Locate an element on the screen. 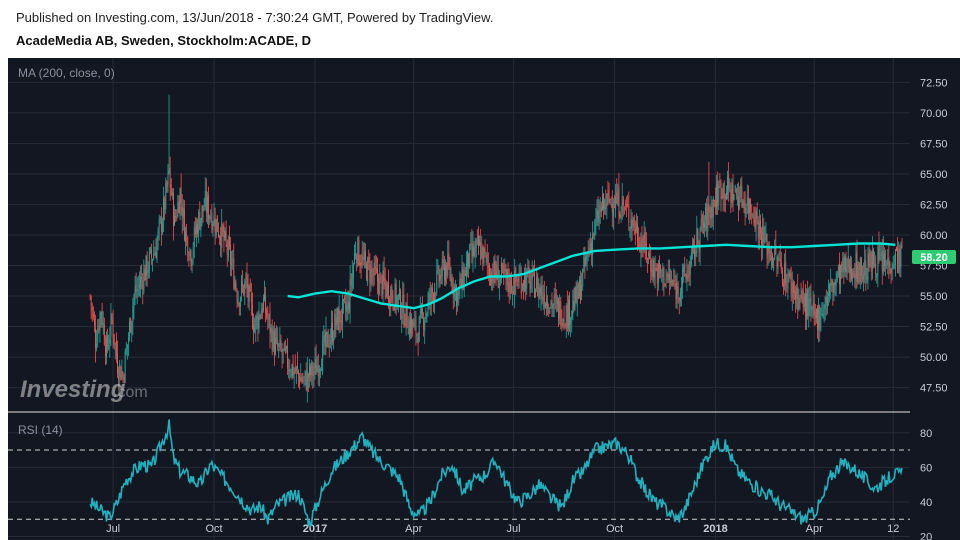 This screenshot has width=960, height=540. price-tick-label: 65.00 is located at coordinates (934, 175).